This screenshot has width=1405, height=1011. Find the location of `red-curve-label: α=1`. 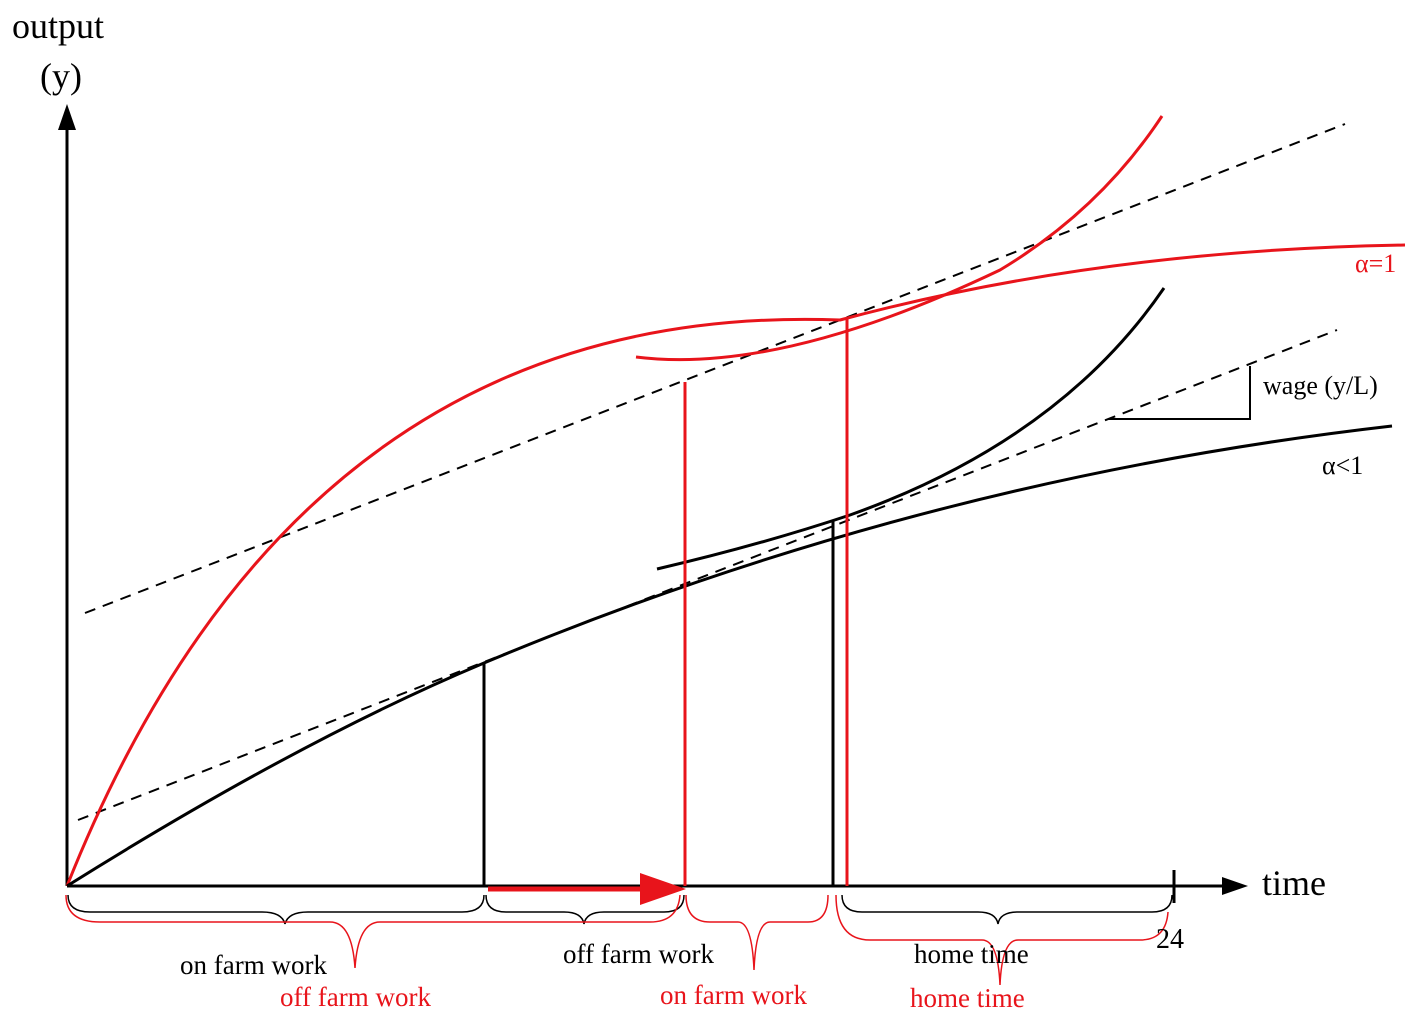

red-curve-label: α=1 is located at coordinates (1375, 263).